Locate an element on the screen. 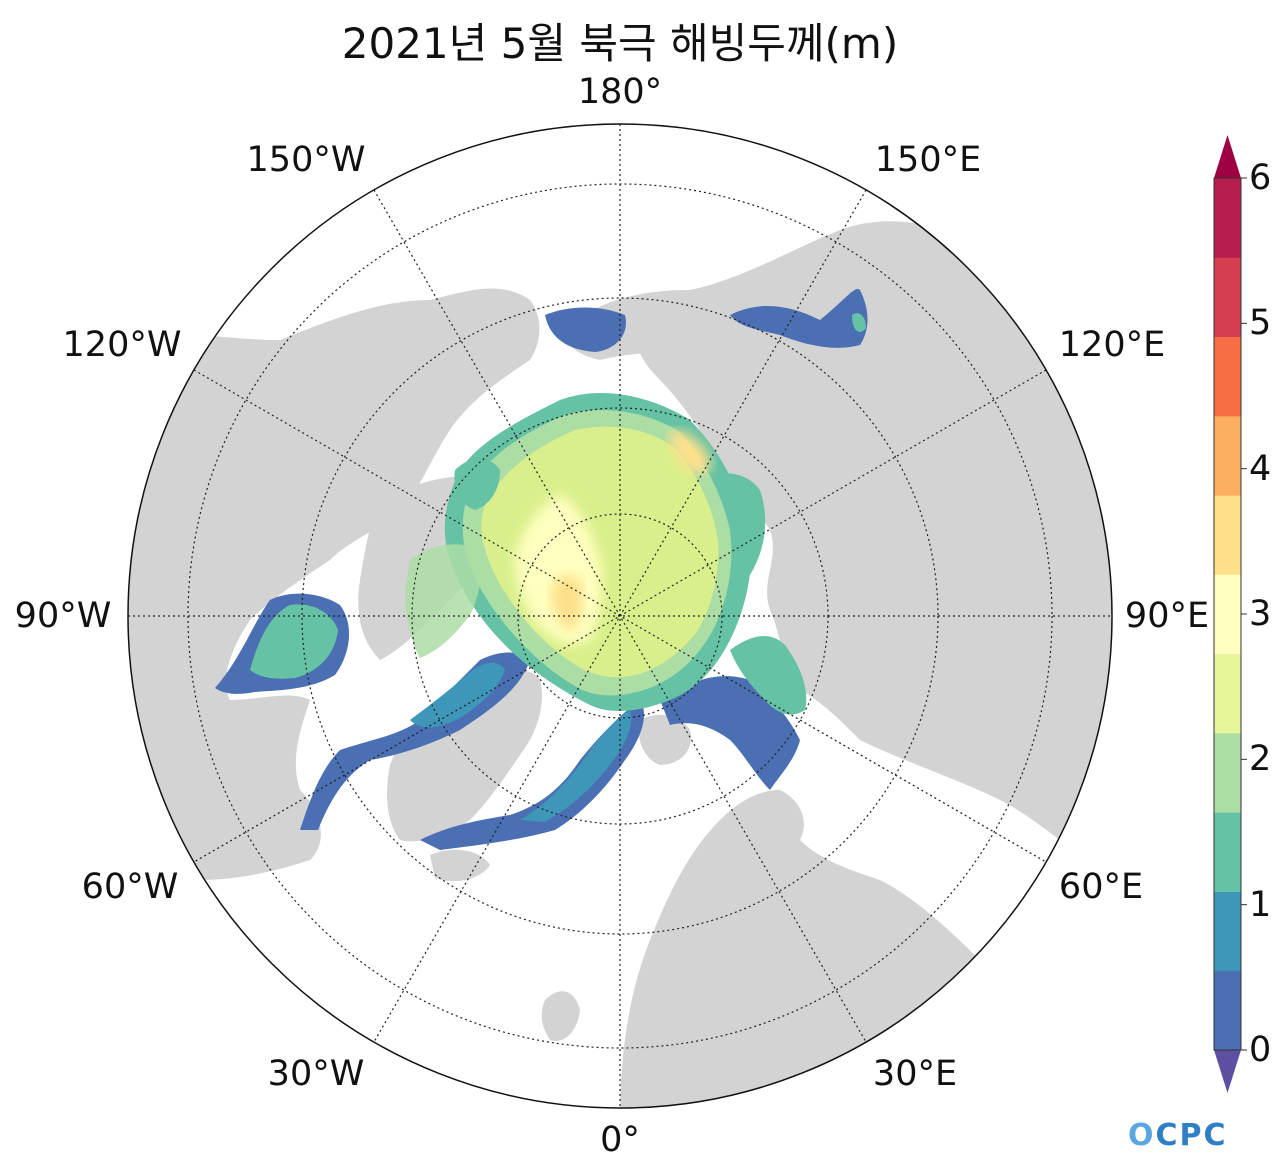 This screenshot has width=1281, height=1171. colorbar-tick-marks is located at coordinates (1244, 614).